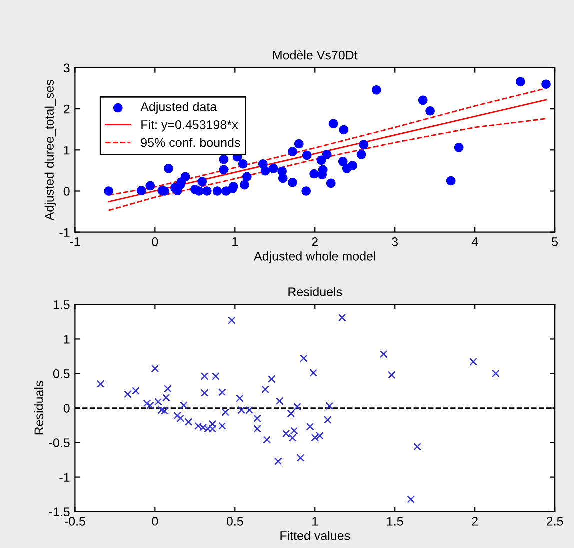 Image resolution: width=574 pixels, height=548 pixels. What do you see at coordinates (315, 291) in the screenshot?
I see `chart-title: Residuels` at bounding box center [315, 291].